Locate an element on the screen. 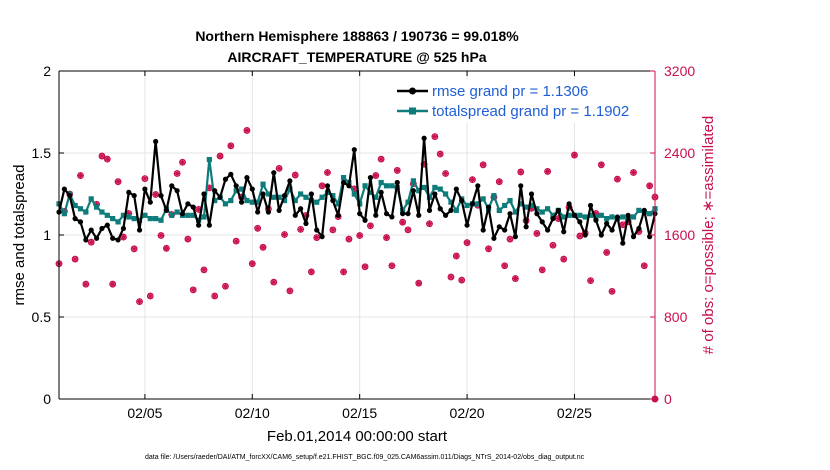 The height and width of the screenshot is (470, 830). legend-spread-label: totalspread grand pr = 1.1902 is located at coordinates (530, 111).